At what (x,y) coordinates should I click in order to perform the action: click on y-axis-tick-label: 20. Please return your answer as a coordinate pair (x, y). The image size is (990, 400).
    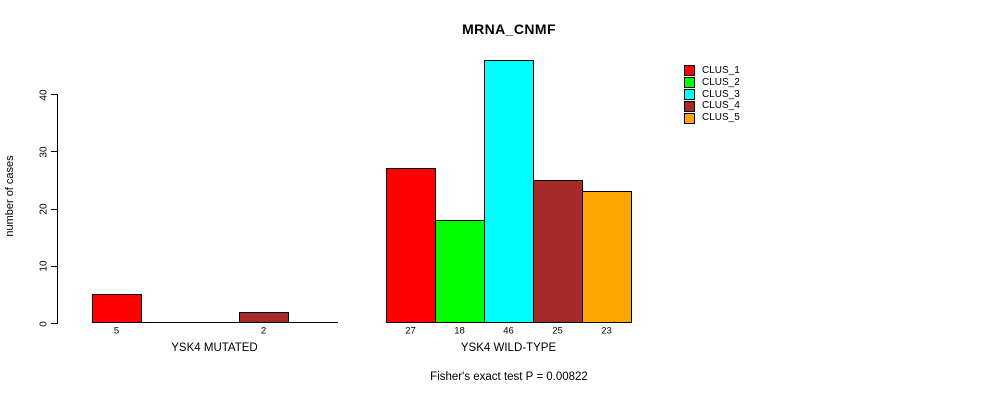
    Looking at the image, I should click on (44, 209).